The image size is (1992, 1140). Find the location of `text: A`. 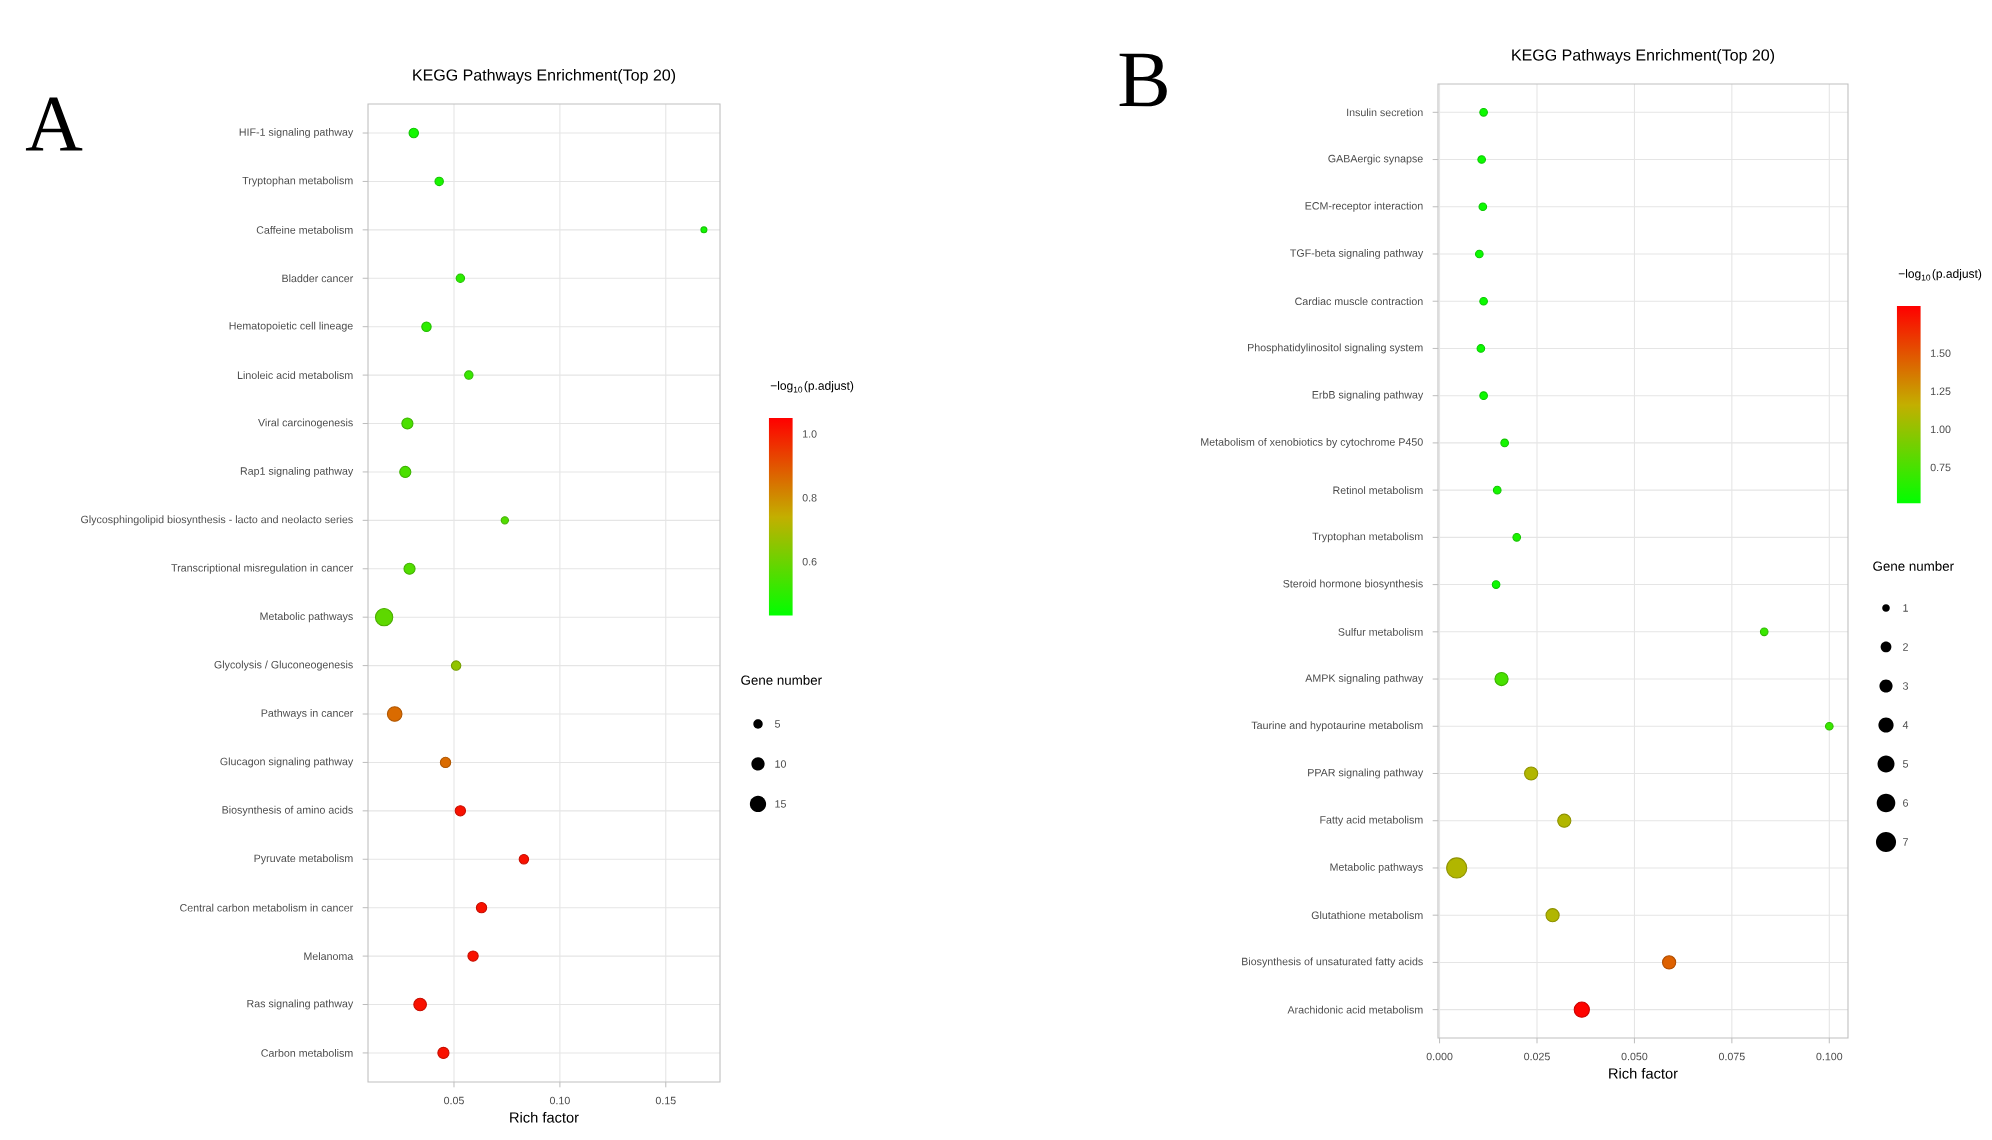

text: A is located at coordinates (54, 124).